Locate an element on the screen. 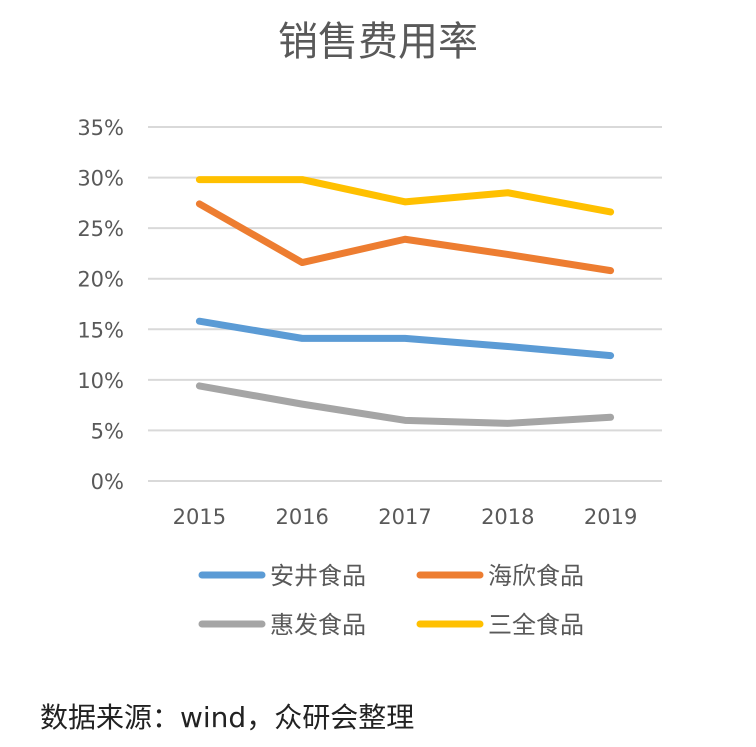  x-tick-label: 2016 is located at coordinates (301, 517).